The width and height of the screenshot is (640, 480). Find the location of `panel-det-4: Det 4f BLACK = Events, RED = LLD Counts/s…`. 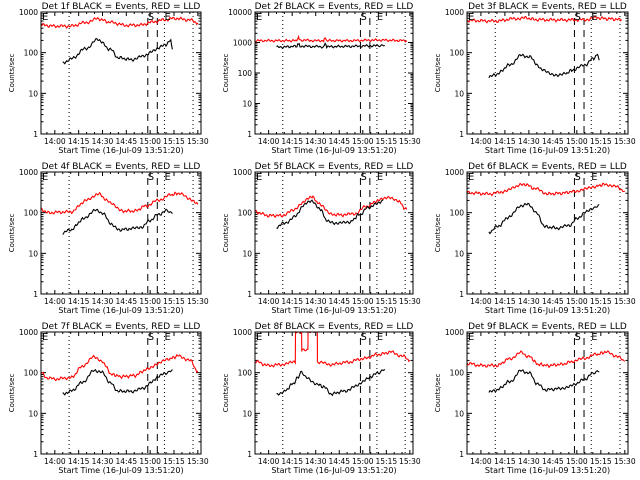

panel-det-4: Det 4f BLACK = Events, RED = LLD Counts/s… is located at coordinates (108, 238).